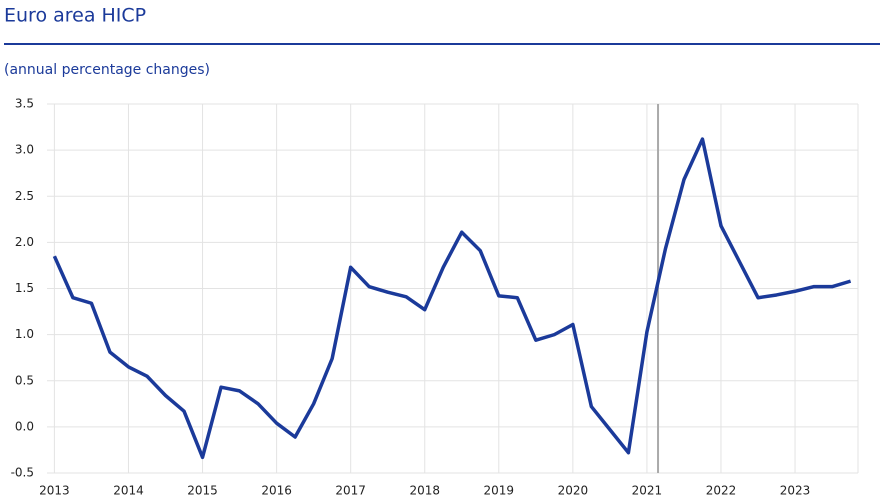  Describe the element at coordinates (24, 196) in the screenshot. I see `y-tick-label: 2.5` at that location.